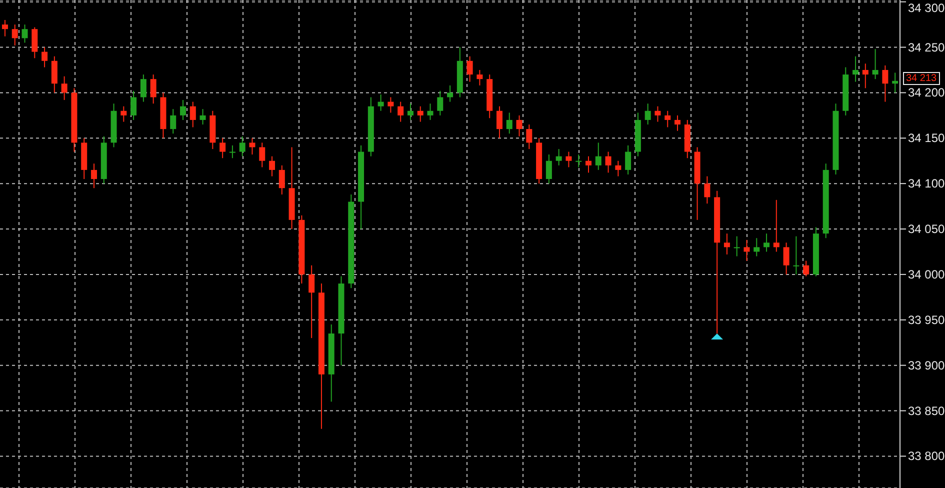 This screenshot has height=488, width=945. I want to click on y-tick-label: 34 200, so click(926, 93).